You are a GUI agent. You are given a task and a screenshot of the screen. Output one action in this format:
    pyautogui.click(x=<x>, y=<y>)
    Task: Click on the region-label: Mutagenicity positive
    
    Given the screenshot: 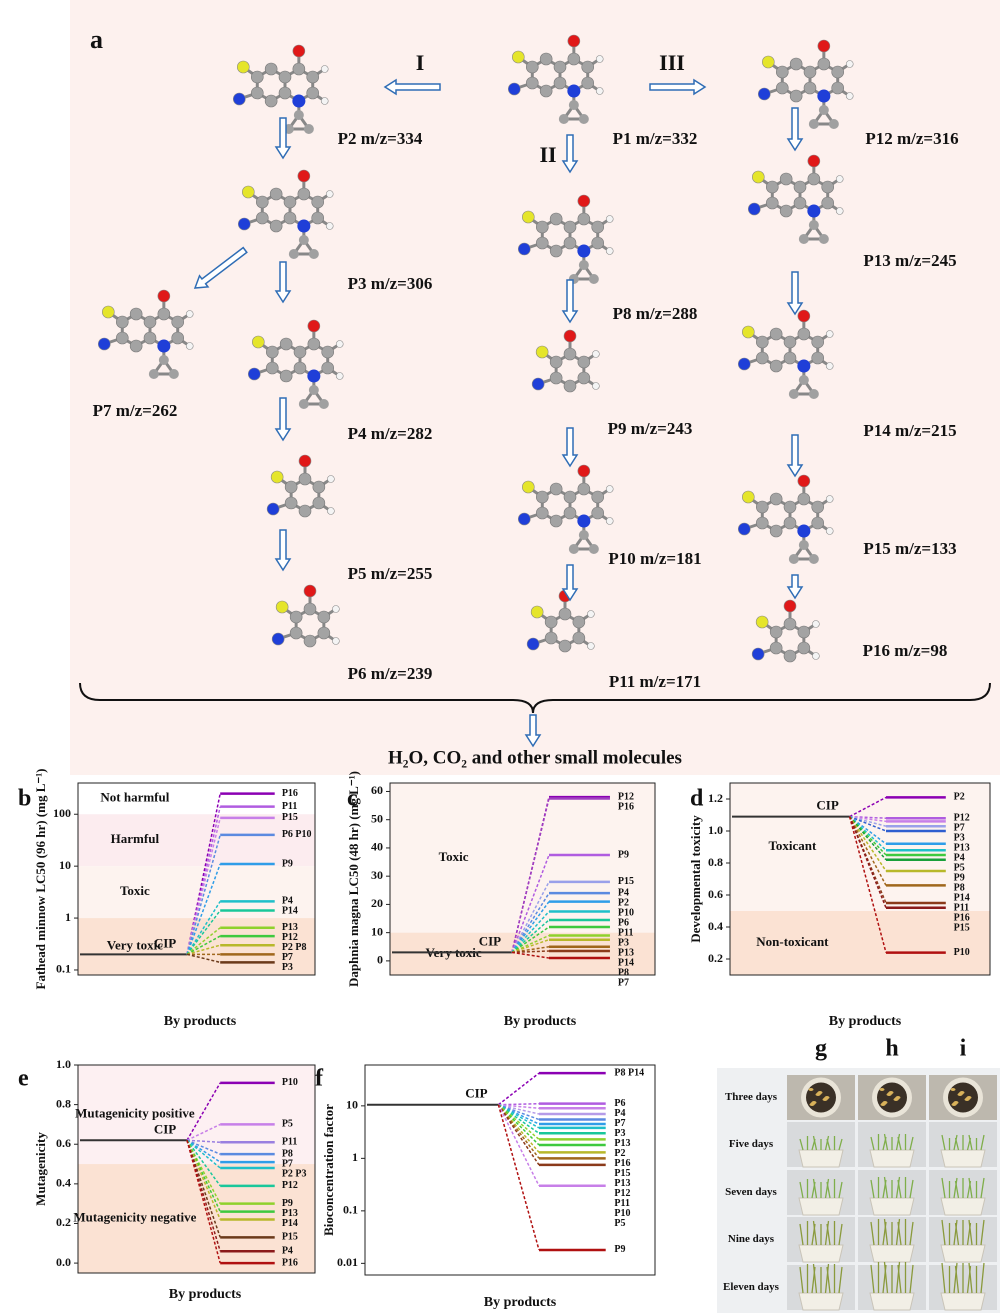 What is the action you would take?
    pyautogui.click(x=135, y=1113)
    